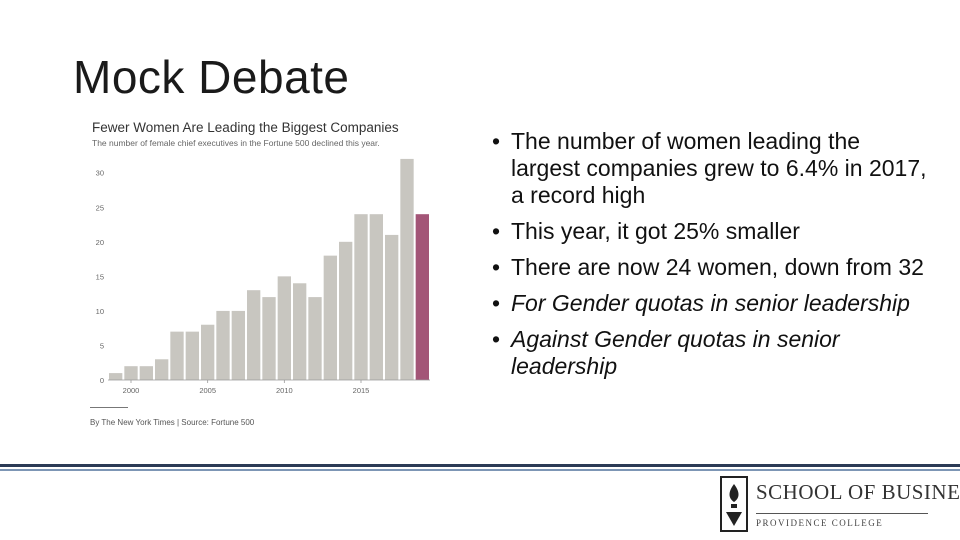 This screenshot has width=960, height=540. I want to click on footer-rule-light, so click(480, 470).